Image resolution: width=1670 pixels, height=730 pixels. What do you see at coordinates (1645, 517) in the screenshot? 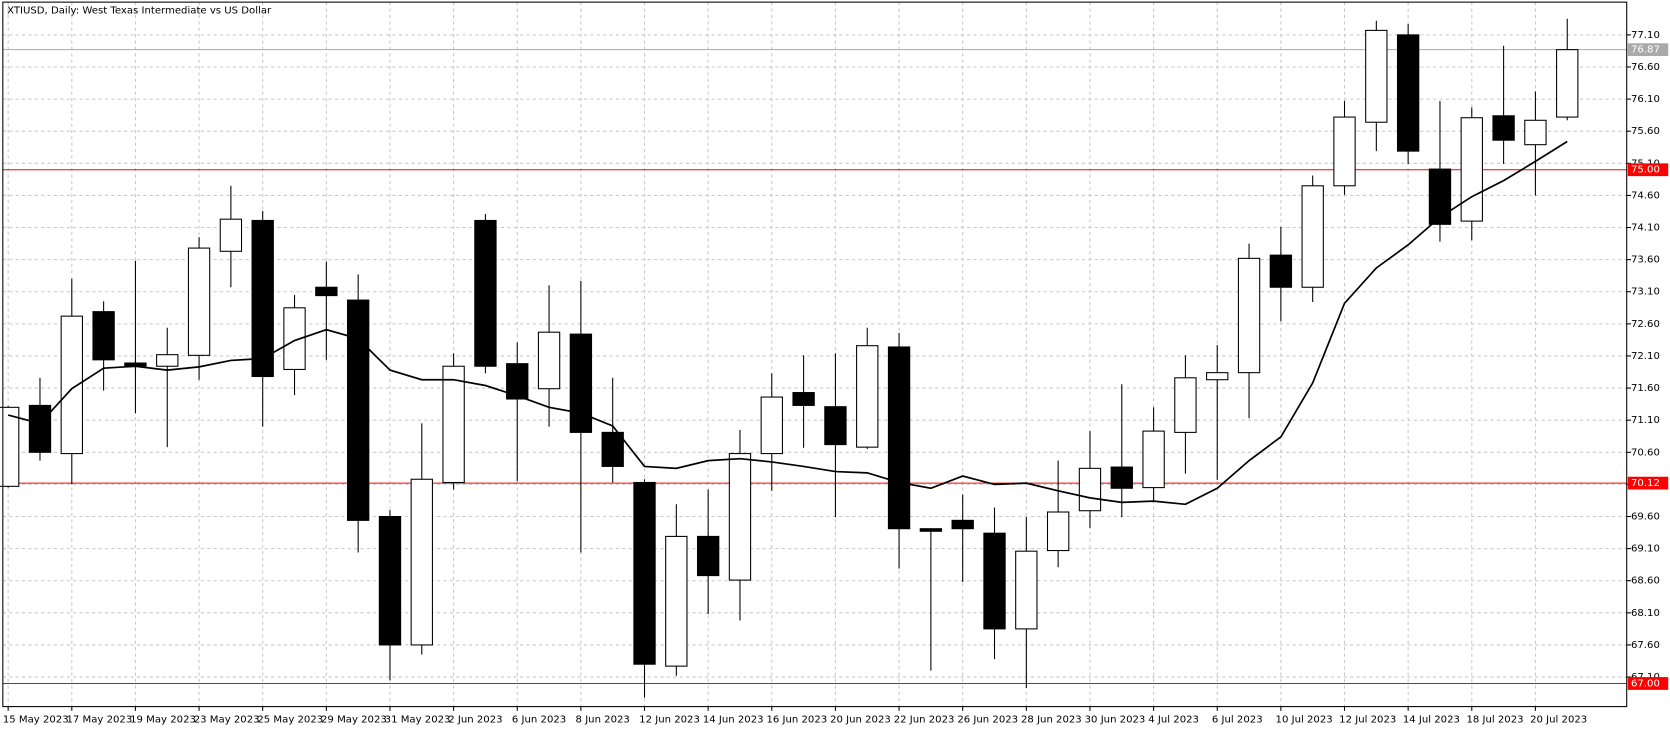
I see `y-tick-label: 69.60` at bounding box center [1645, 517].